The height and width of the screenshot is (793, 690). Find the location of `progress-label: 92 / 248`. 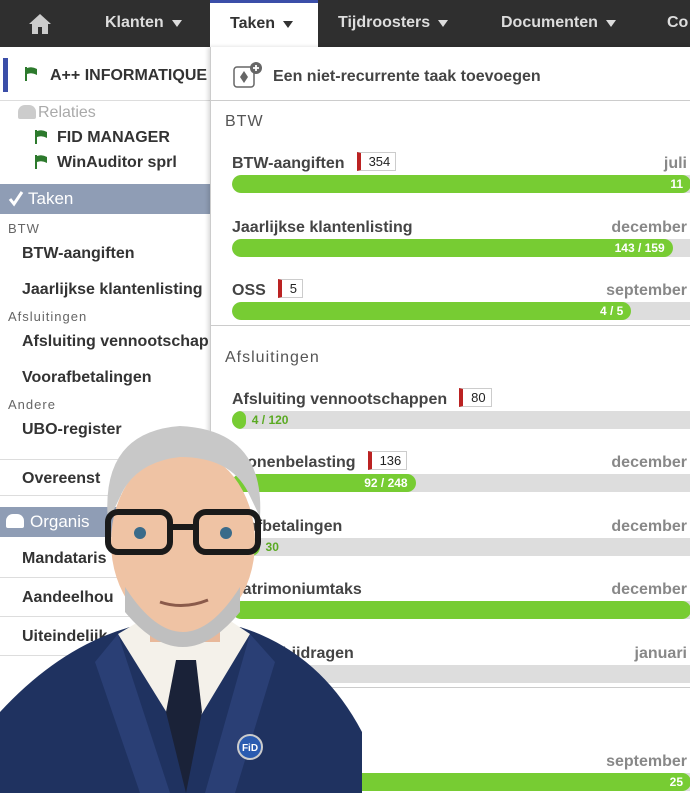

progress-label: 92 / 248 is located at coordinates (386, 483).